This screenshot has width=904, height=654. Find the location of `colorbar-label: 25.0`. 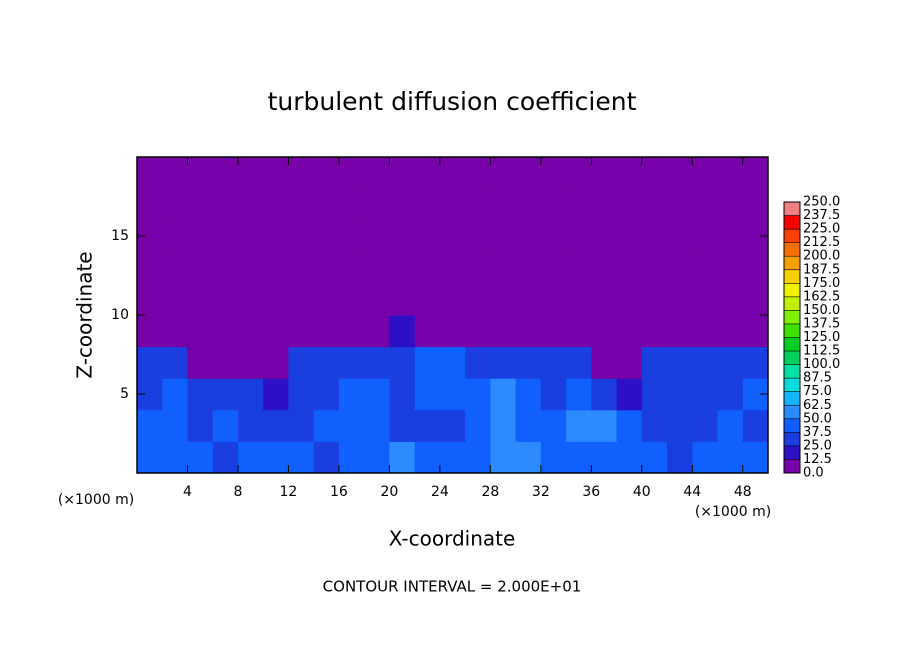

colorbar-label: 25.0 is located at coordinates (817, 445).